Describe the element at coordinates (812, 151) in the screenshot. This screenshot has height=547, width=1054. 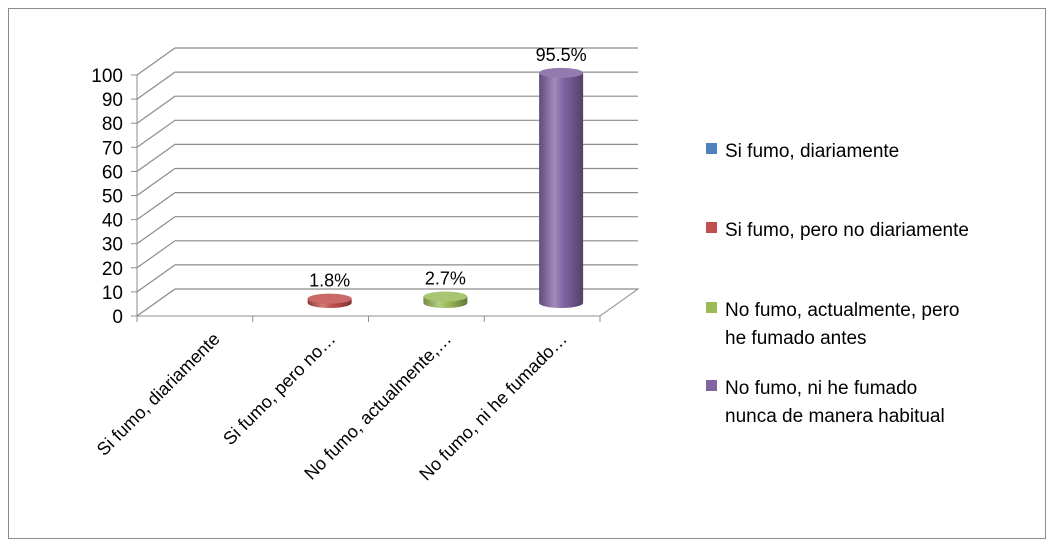
I see `legend-label-1: Si fumo, diariamente` at that location.